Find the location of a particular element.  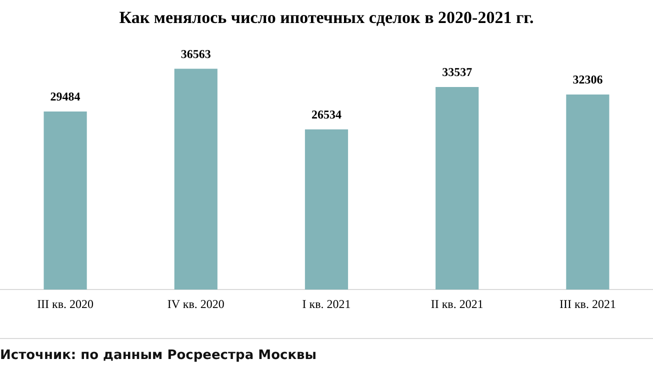

x-tick-label: IV кв. 2020 is located at coordinates (195, 303).